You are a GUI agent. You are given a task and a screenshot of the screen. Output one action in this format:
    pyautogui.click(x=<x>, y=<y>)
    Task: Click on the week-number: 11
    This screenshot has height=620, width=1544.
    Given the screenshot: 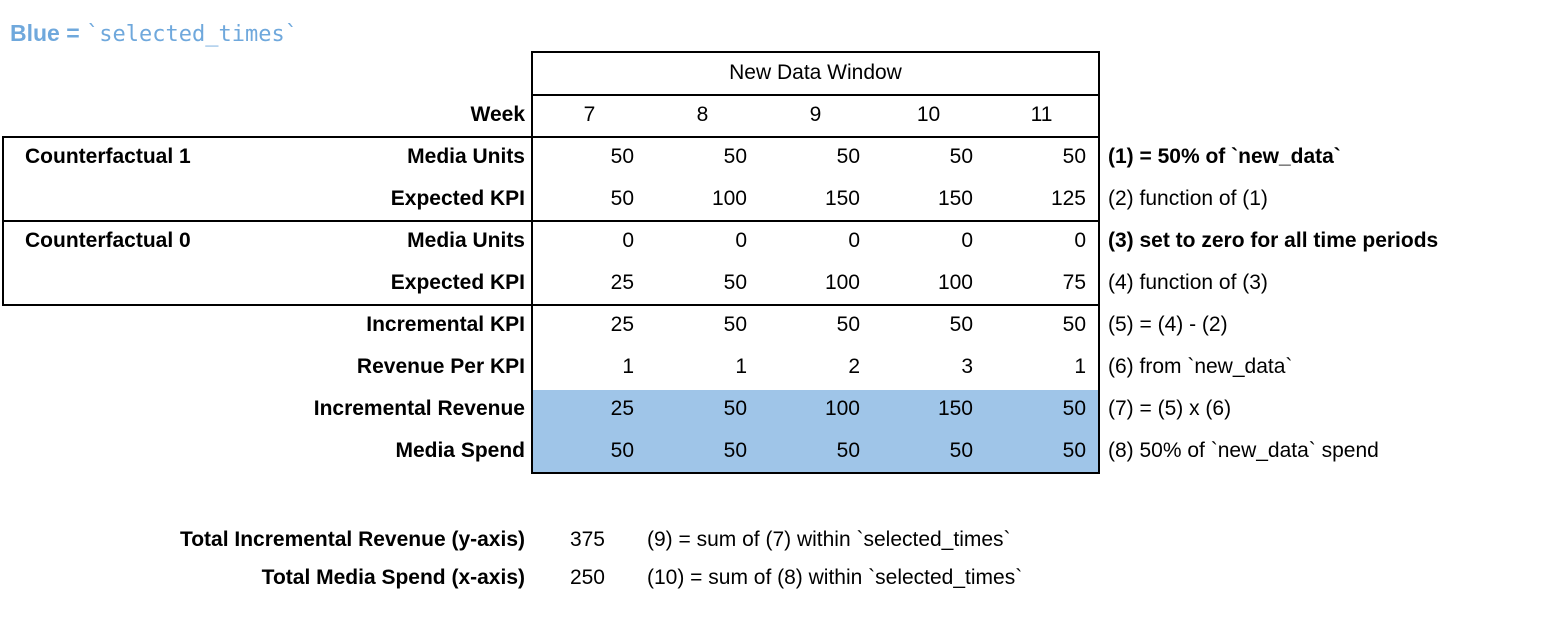 What is the action you would take?
    pyautogui.click(x=1041, y=114)
    